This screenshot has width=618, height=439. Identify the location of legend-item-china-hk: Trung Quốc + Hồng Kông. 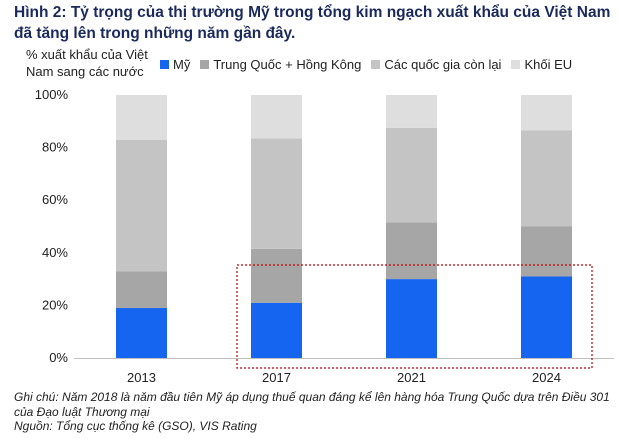
(280, 64).